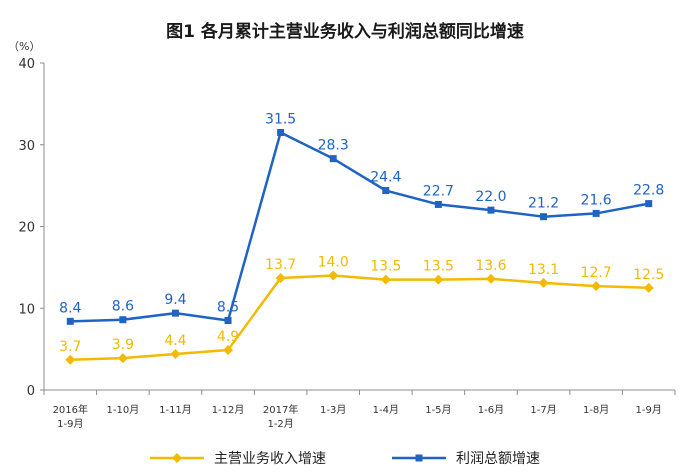 Image resolution: width=690 pixels, height=476 pixels. Describe the element at coordinates (438, 191) in the screenshot. I see `profit-growth-data-label: 22.7` at that location.